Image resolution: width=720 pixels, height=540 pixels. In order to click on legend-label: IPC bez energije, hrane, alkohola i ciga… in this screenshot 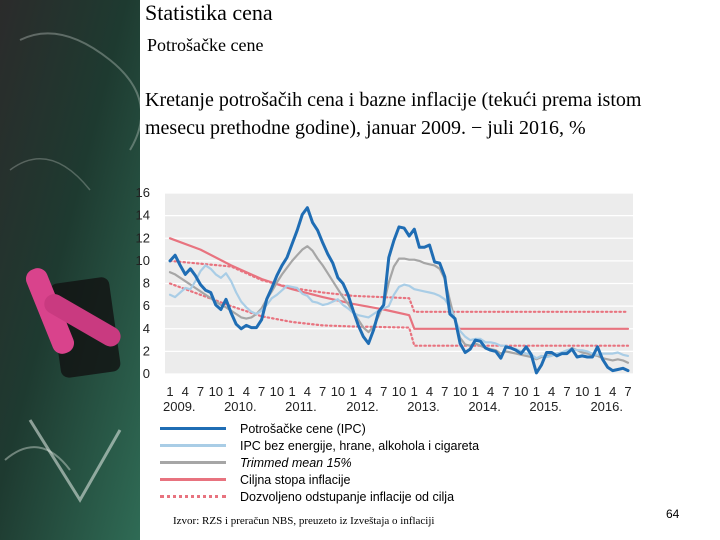, I will do `click(360, 445)`.